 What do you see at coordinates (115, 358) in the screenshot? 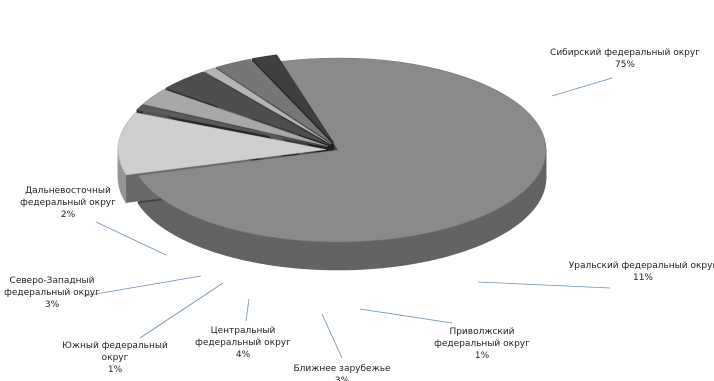
I see `data-label-name: округ` at bounding box center [115, 358].